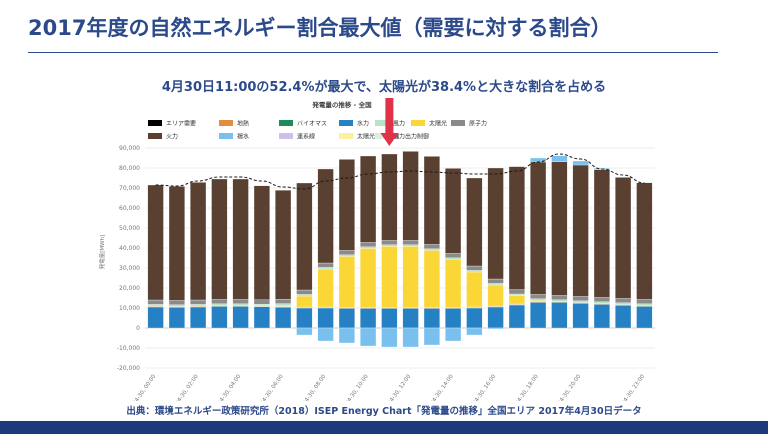  What do you see at coordinates (219, 239) in the screenshot?
I see `bar---3` at bounding box center [219, 239].